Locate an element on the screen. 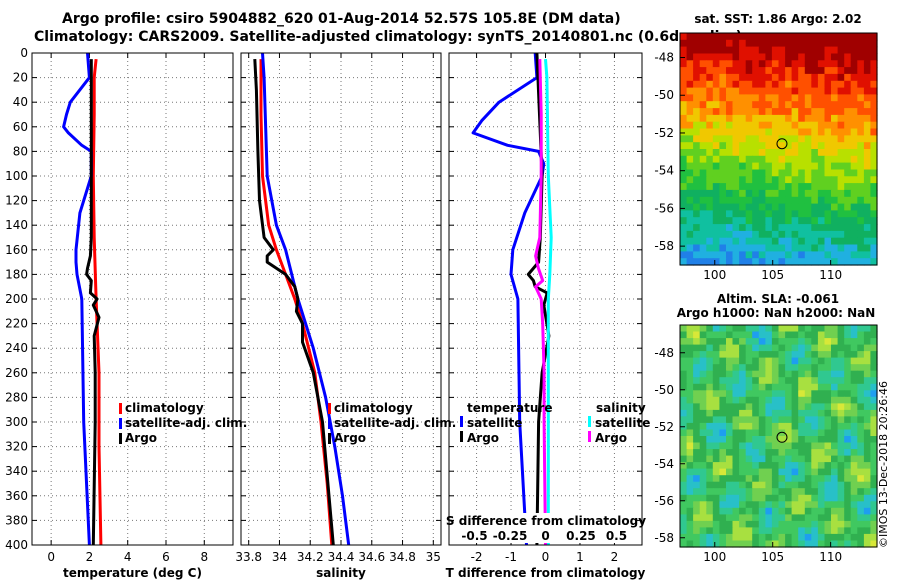  legend-heading: temperature is located at coordinates (509, 408).